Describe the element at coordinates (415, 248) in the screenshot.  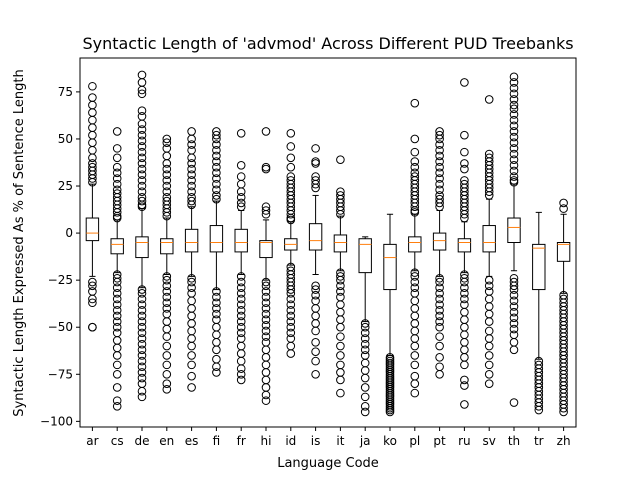
I see `box-group-pl` at that location.